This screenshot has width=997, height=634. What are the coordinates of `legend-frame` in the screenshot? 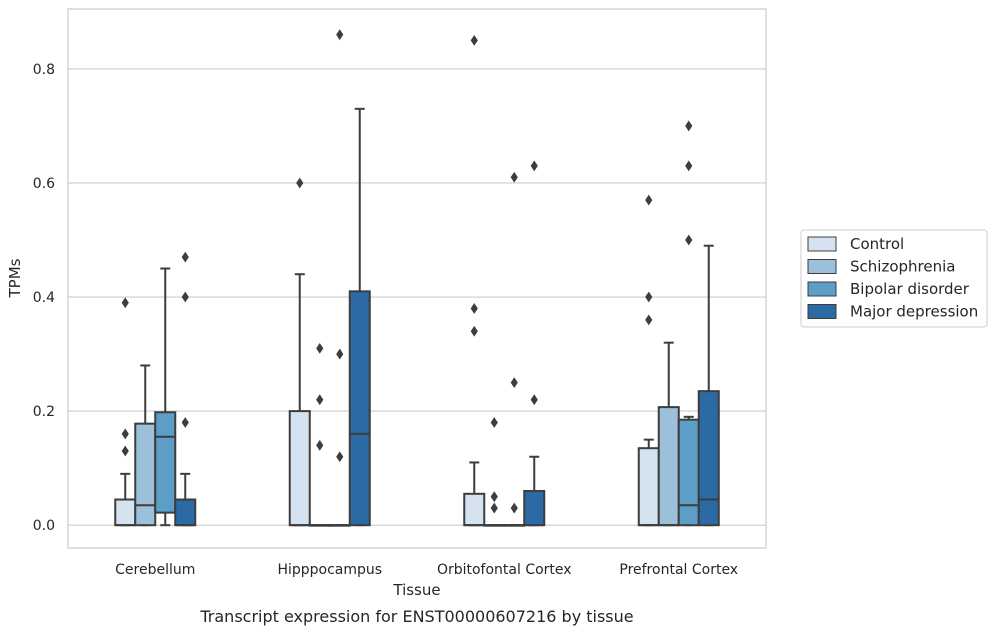 It's located at (894, 278).